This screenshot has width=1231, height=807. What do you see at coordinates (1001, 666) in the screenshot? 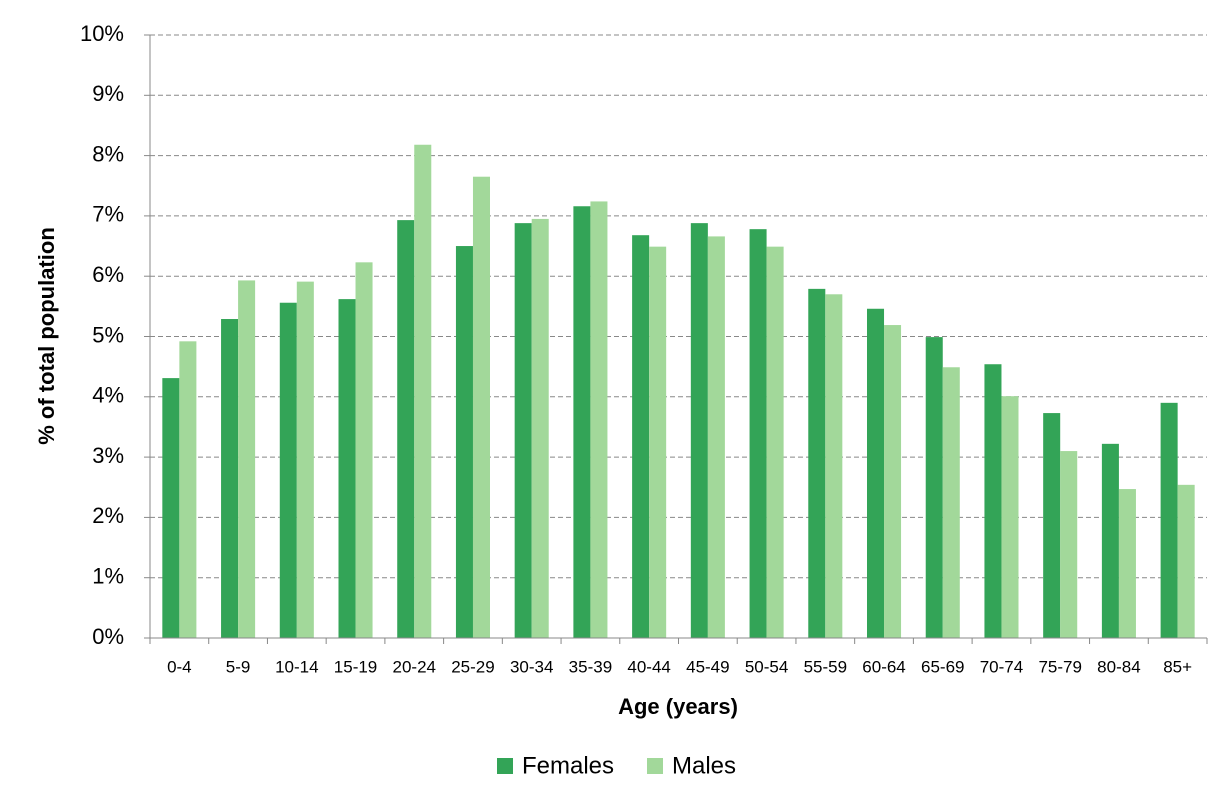
I see `x-tick-label: 70-74` at bounding box center [1001, 666].